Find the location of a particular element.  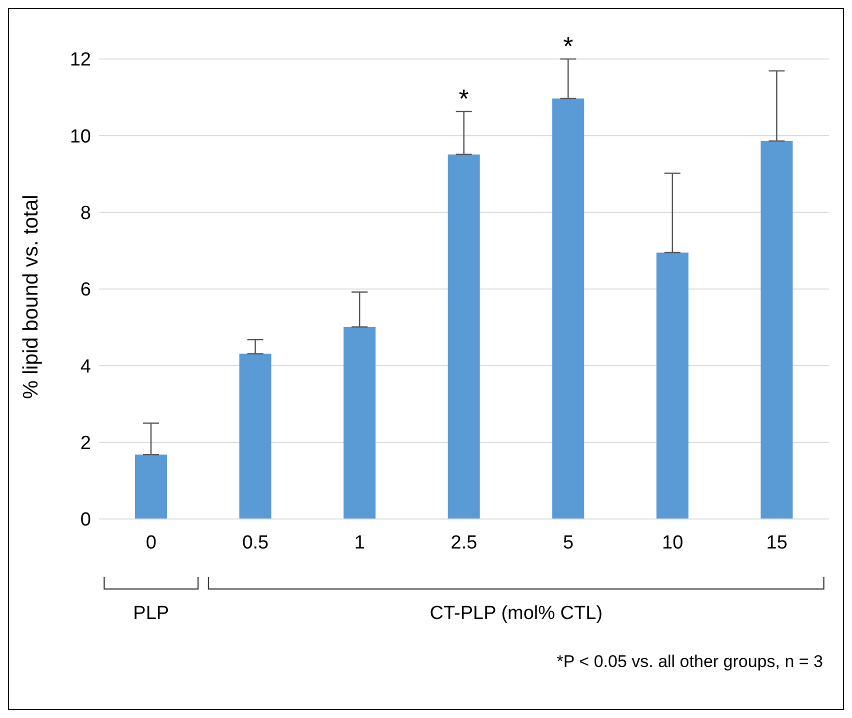

x-tick-label: 2.5 is located at coordinates (464, 543).